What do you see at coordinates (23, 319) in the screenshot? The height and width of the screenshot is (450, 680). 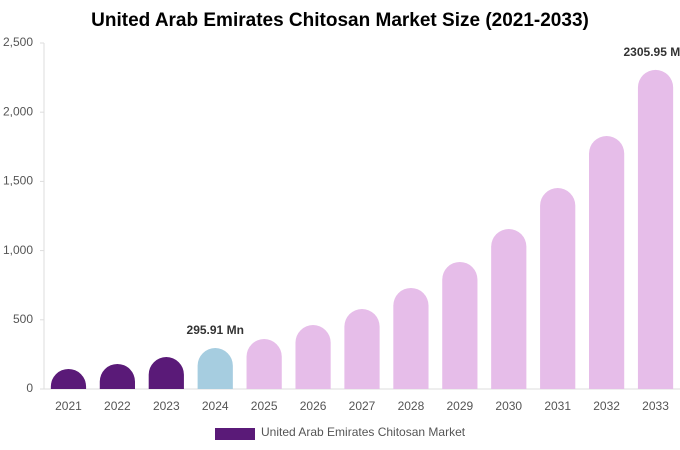 I see `y-tick-label: 500` at bounding box center [23, 319].